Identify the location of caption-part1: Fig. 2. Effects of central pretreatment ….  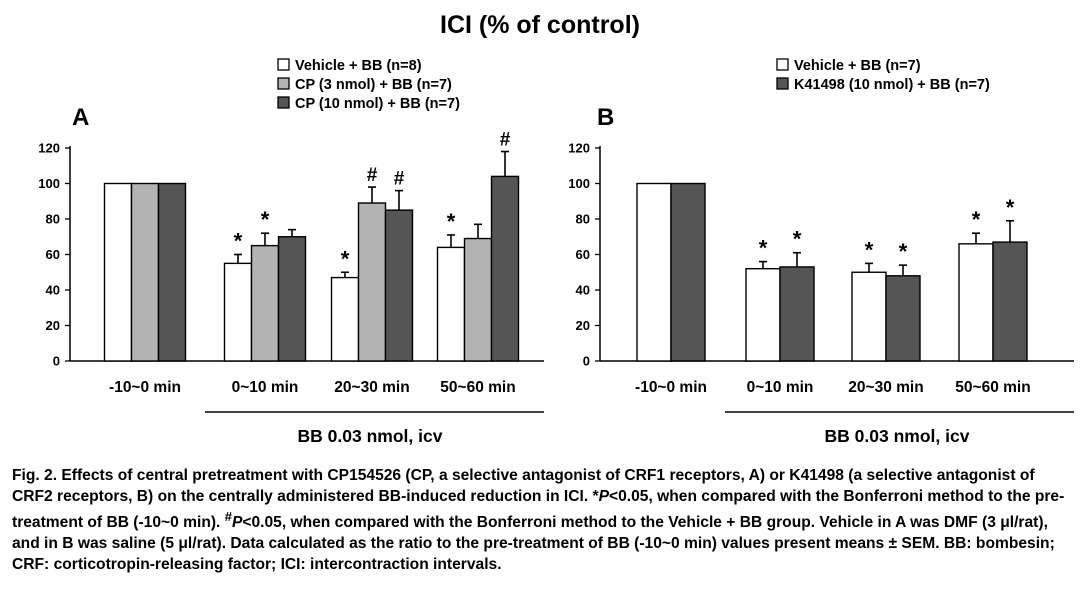
(523, 486).